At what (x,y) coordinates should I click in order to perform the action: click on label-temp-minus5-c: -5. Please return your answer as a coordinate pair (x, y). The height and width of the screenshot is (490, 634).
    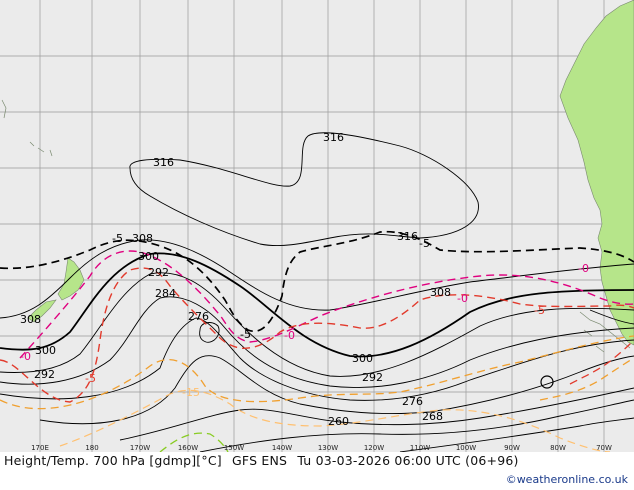
    Looking at the image, I should click on (245, 334).